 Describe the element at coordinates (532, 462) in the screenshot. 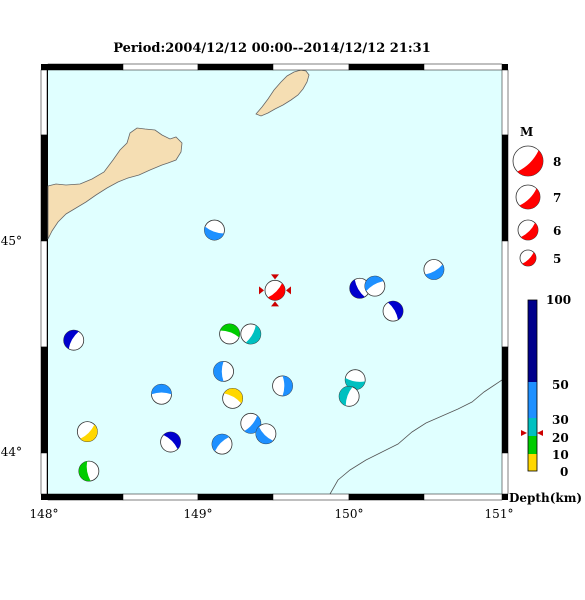

I see `depth-band-surface` at that location.